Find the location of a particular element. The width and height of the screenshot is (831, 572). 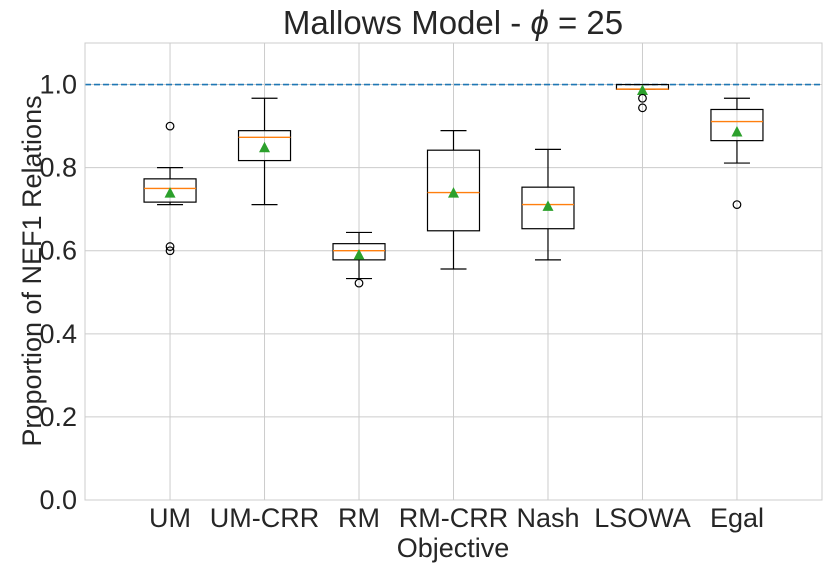

mean-marker-egal is located at coordinates (737, 131).